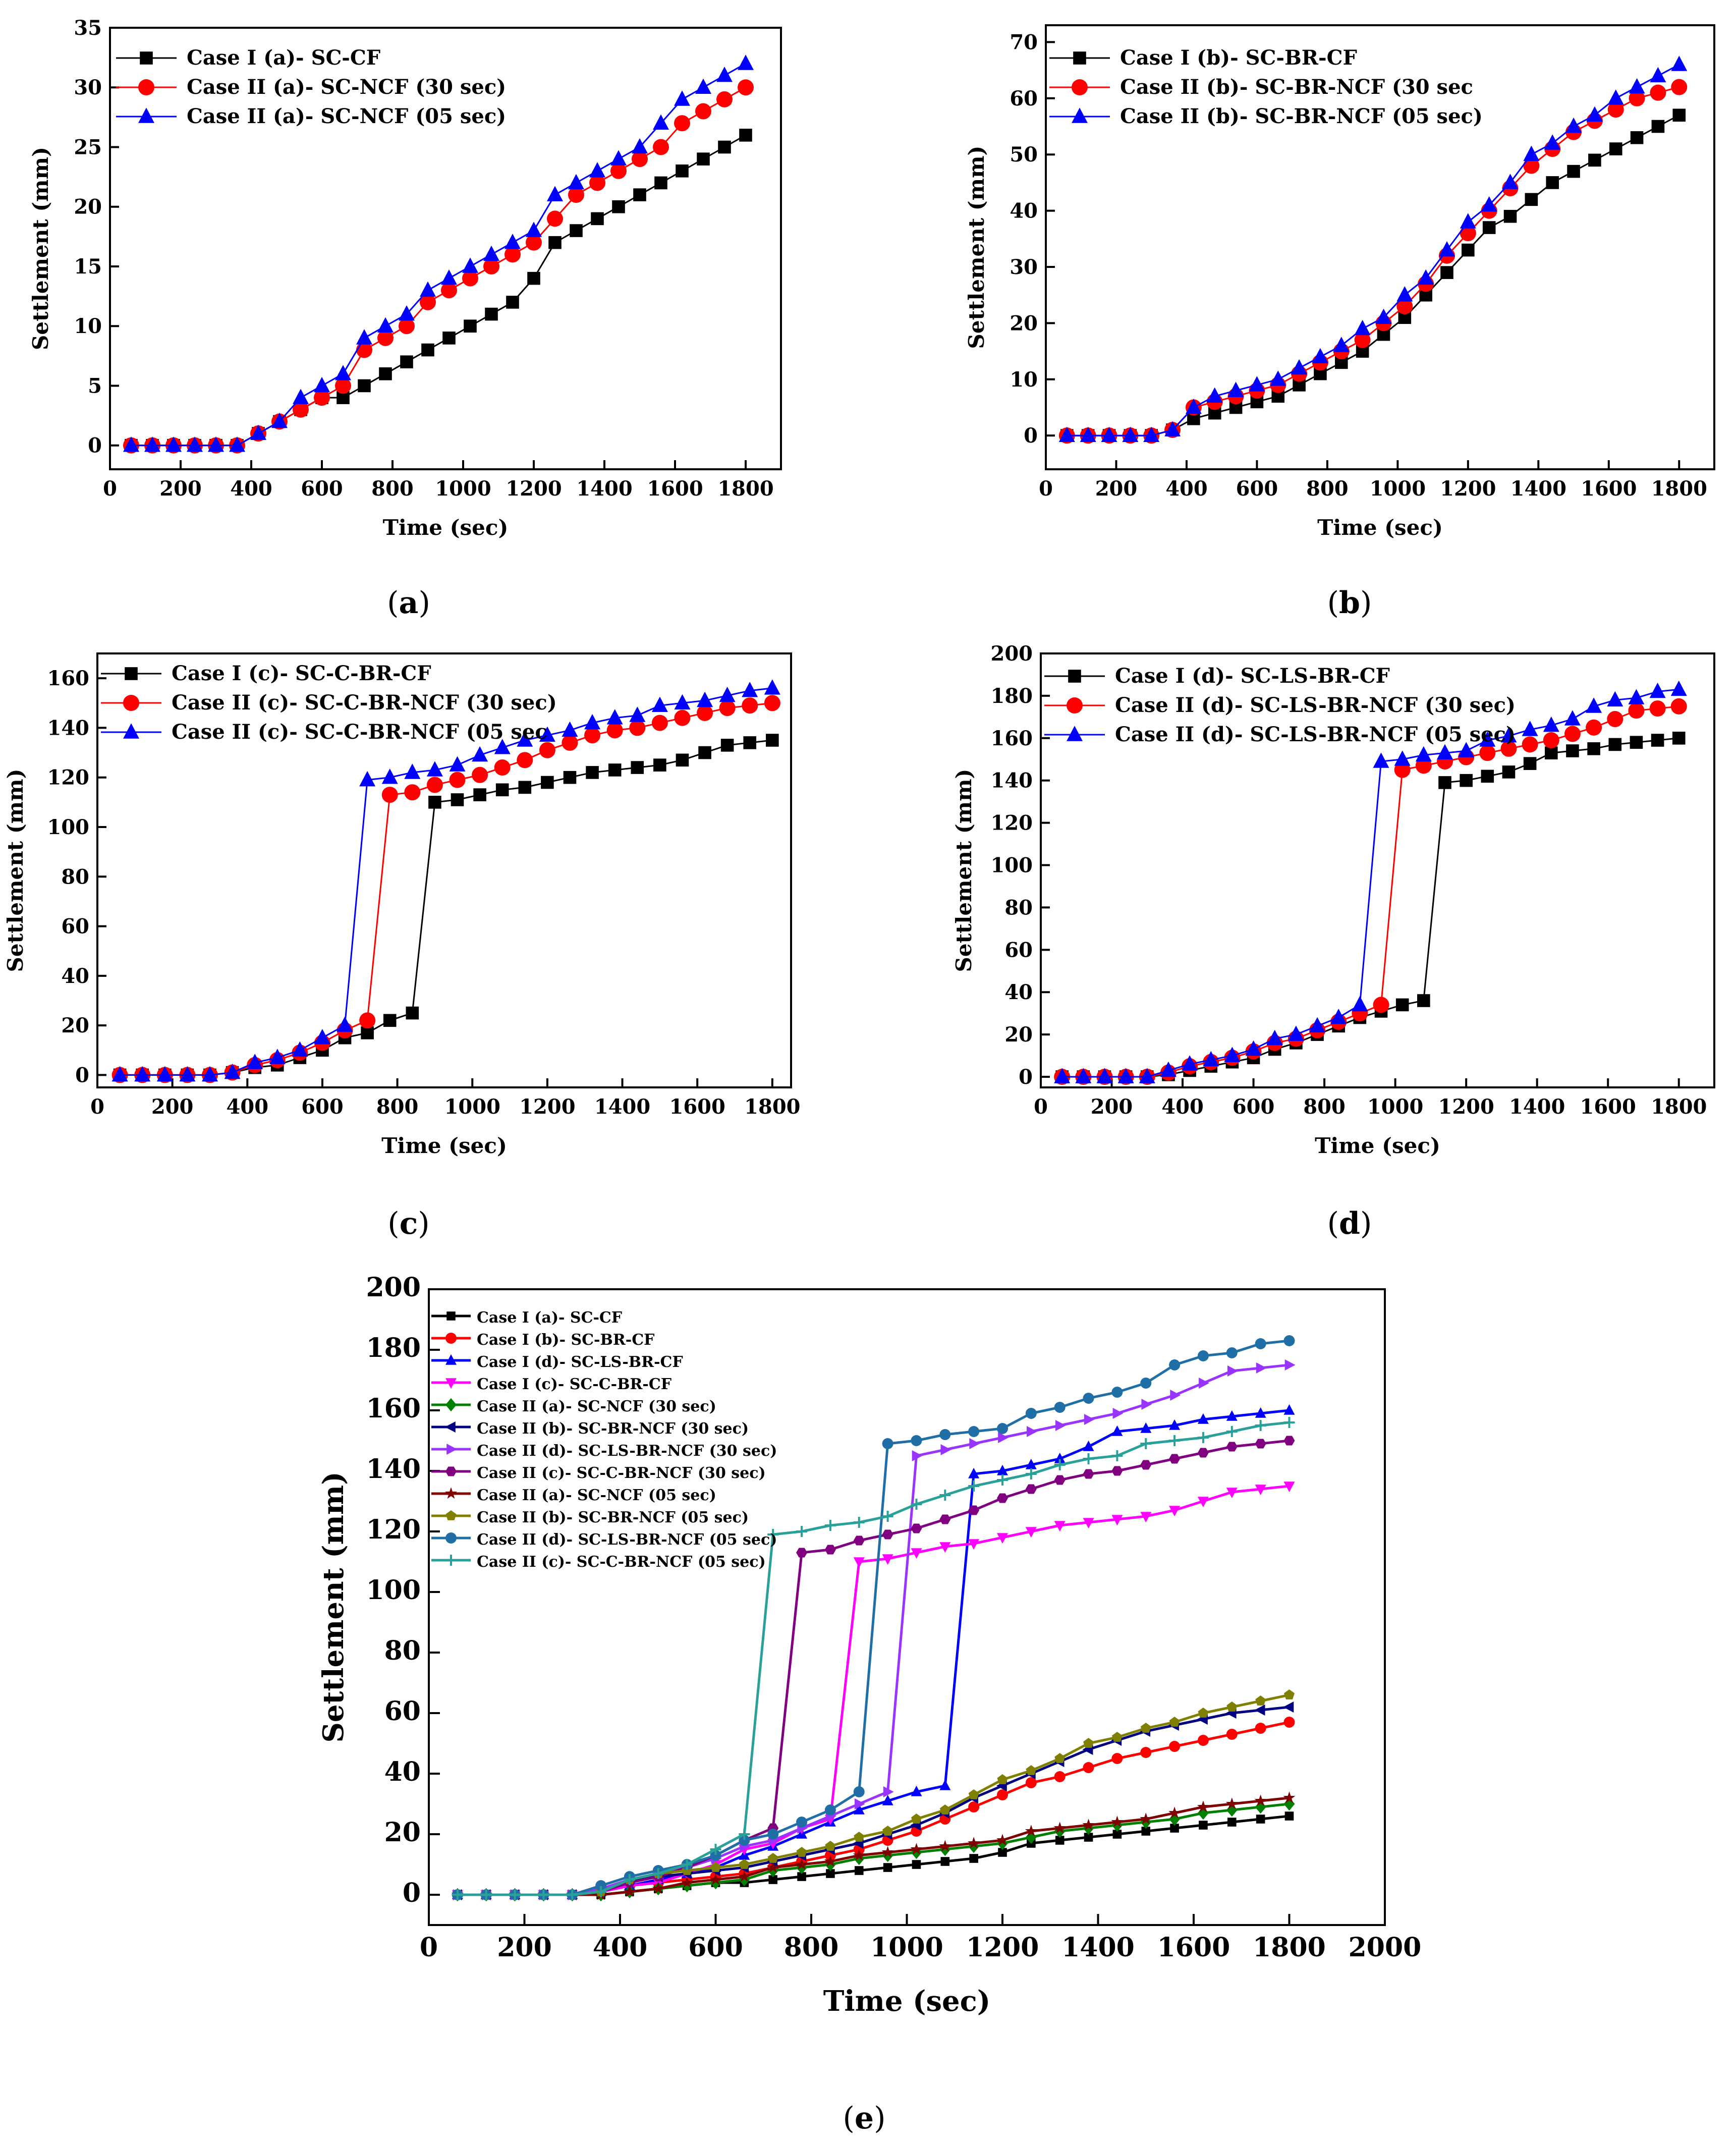 The image size is (1736, 2141). I want to click on legend-label: Case II (a)- SC-NCF (05 sec), so click(346, 116).